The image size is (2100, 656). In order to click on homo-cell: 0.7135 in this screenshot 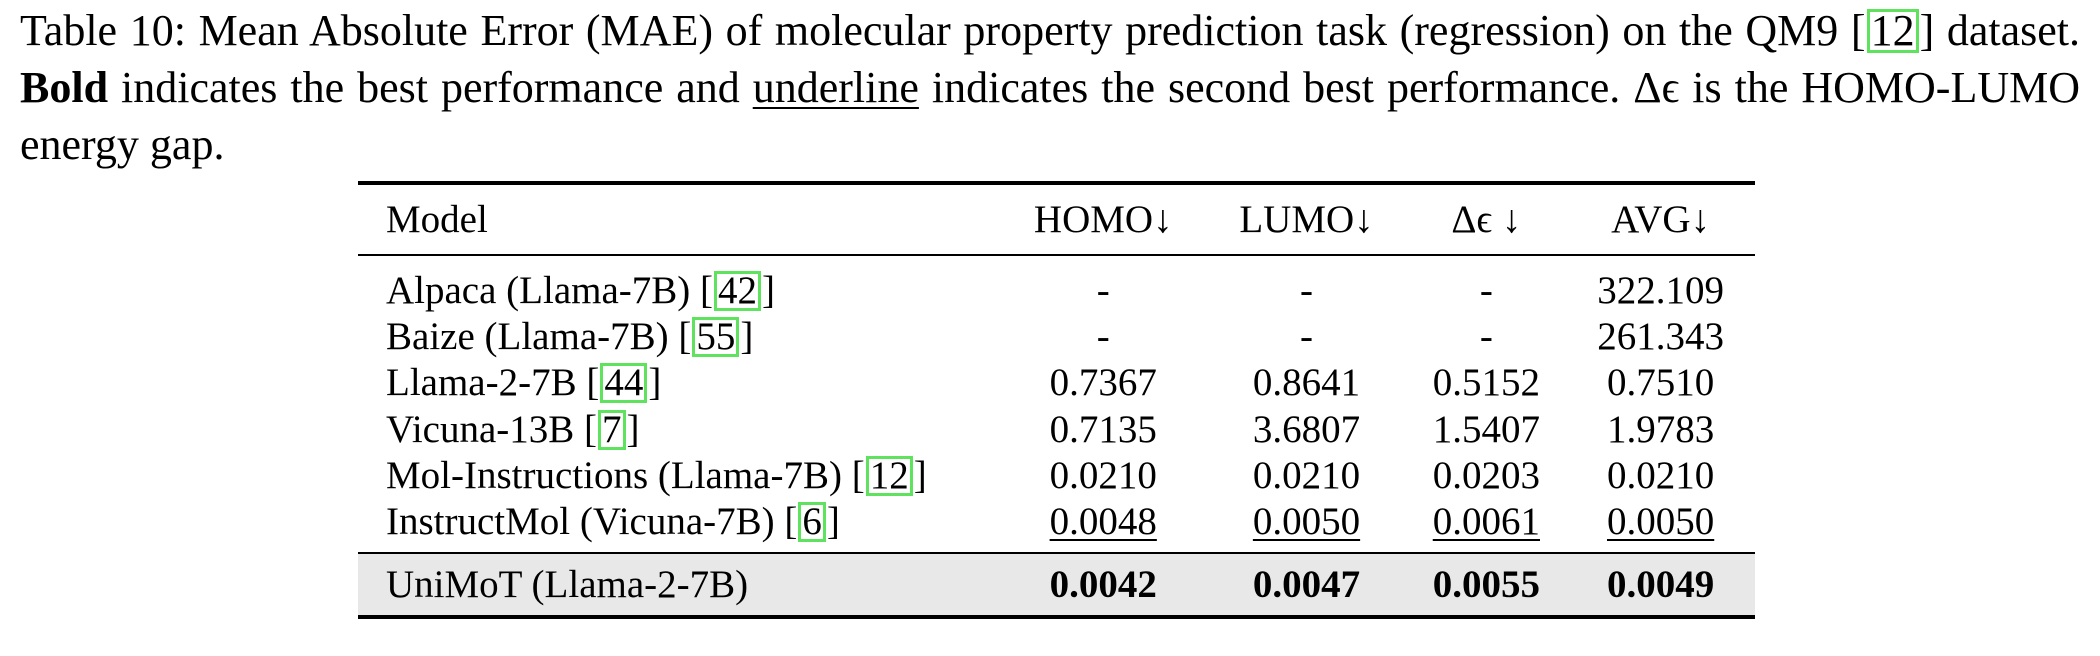, I will do `click(1103, 429)`.